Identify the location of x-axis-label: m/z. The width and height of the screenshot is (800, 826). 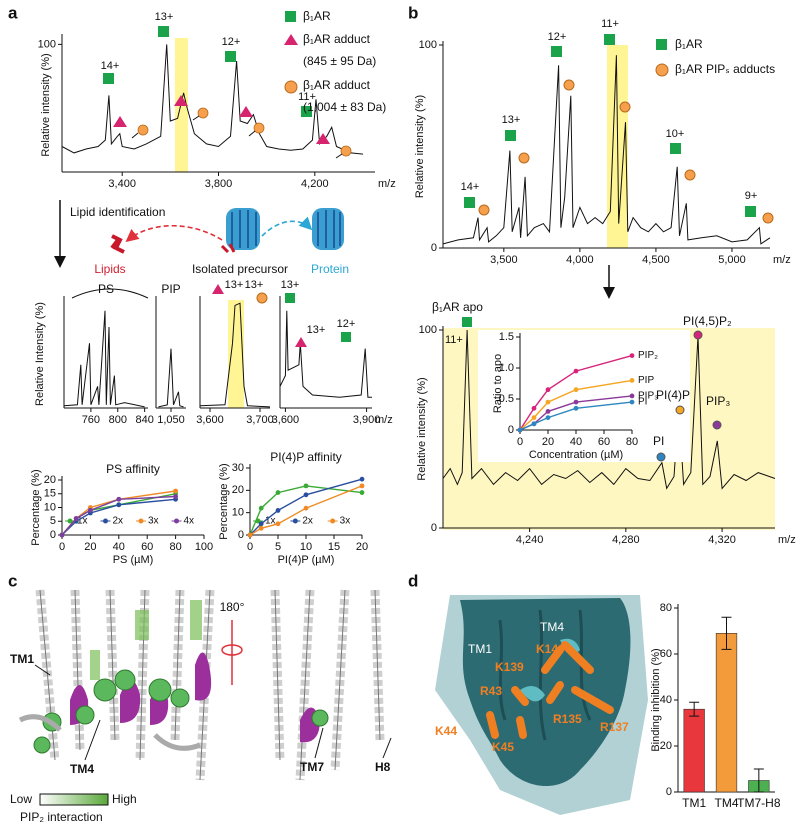
(387, 184).